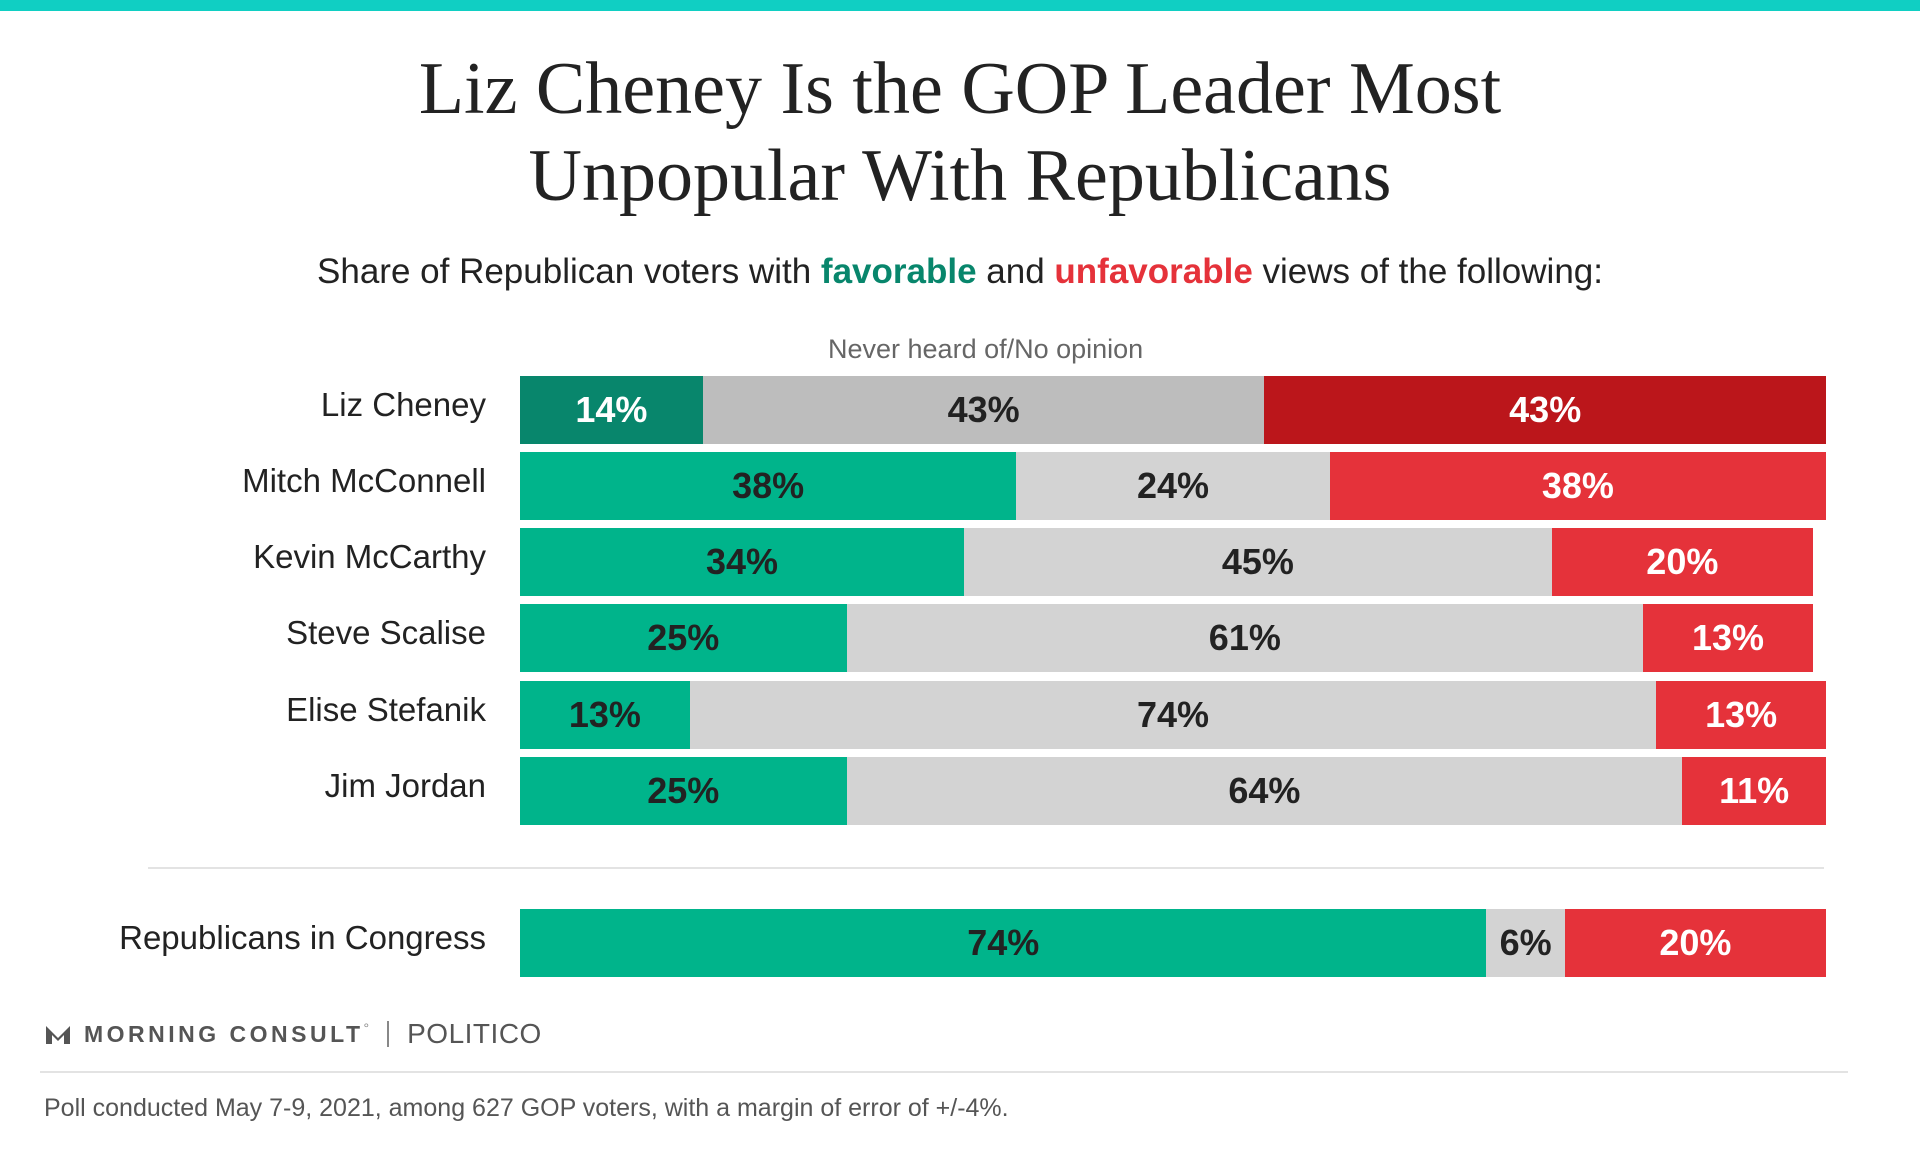 The image size is (1920, 1152). I want to click on neutral-bar-segment: 6%, so click(1525, 943).